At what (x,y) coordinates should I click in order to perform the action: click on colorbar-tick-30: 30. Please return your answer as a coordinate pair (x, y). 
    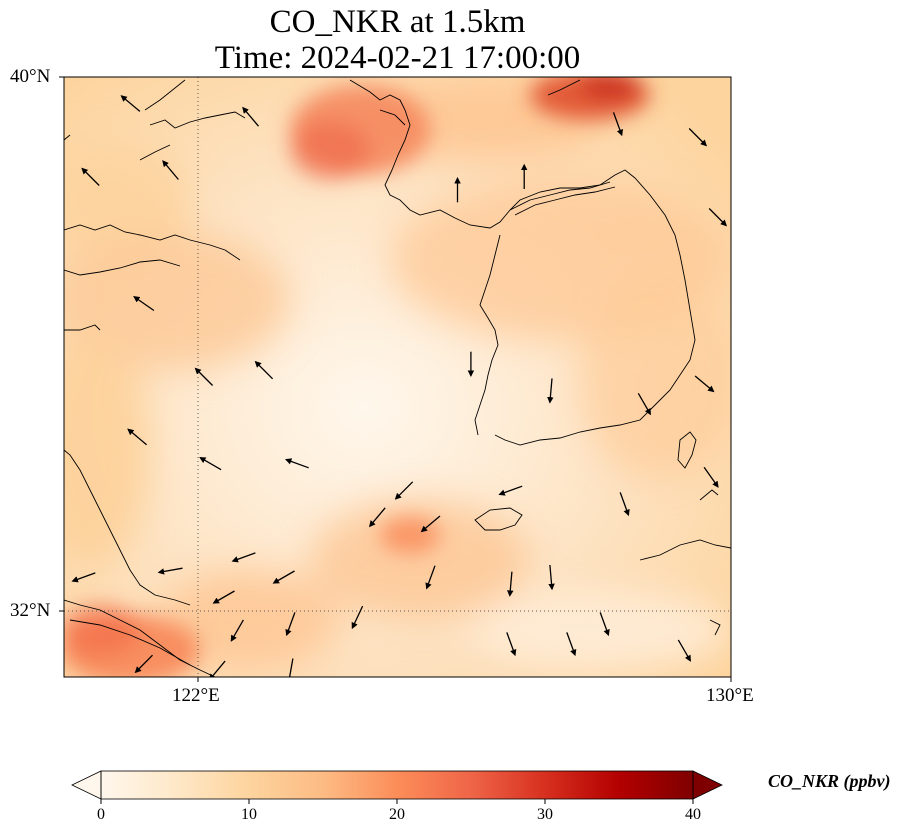
    Looking at the image, I should click on (545, 814).